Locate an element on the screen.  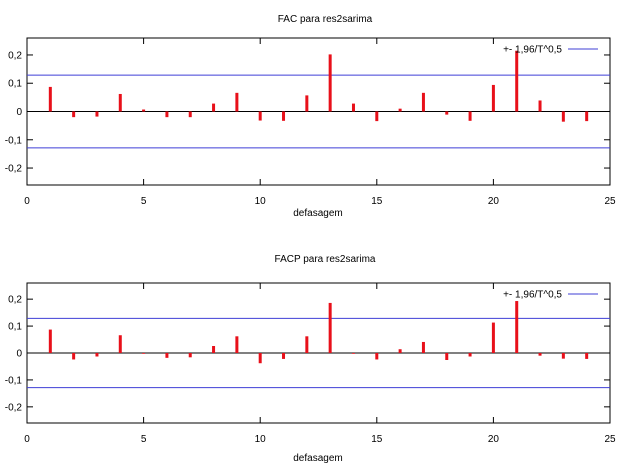
pacf-y-tick-label: 0,1 is located at coordinates (15, 327).